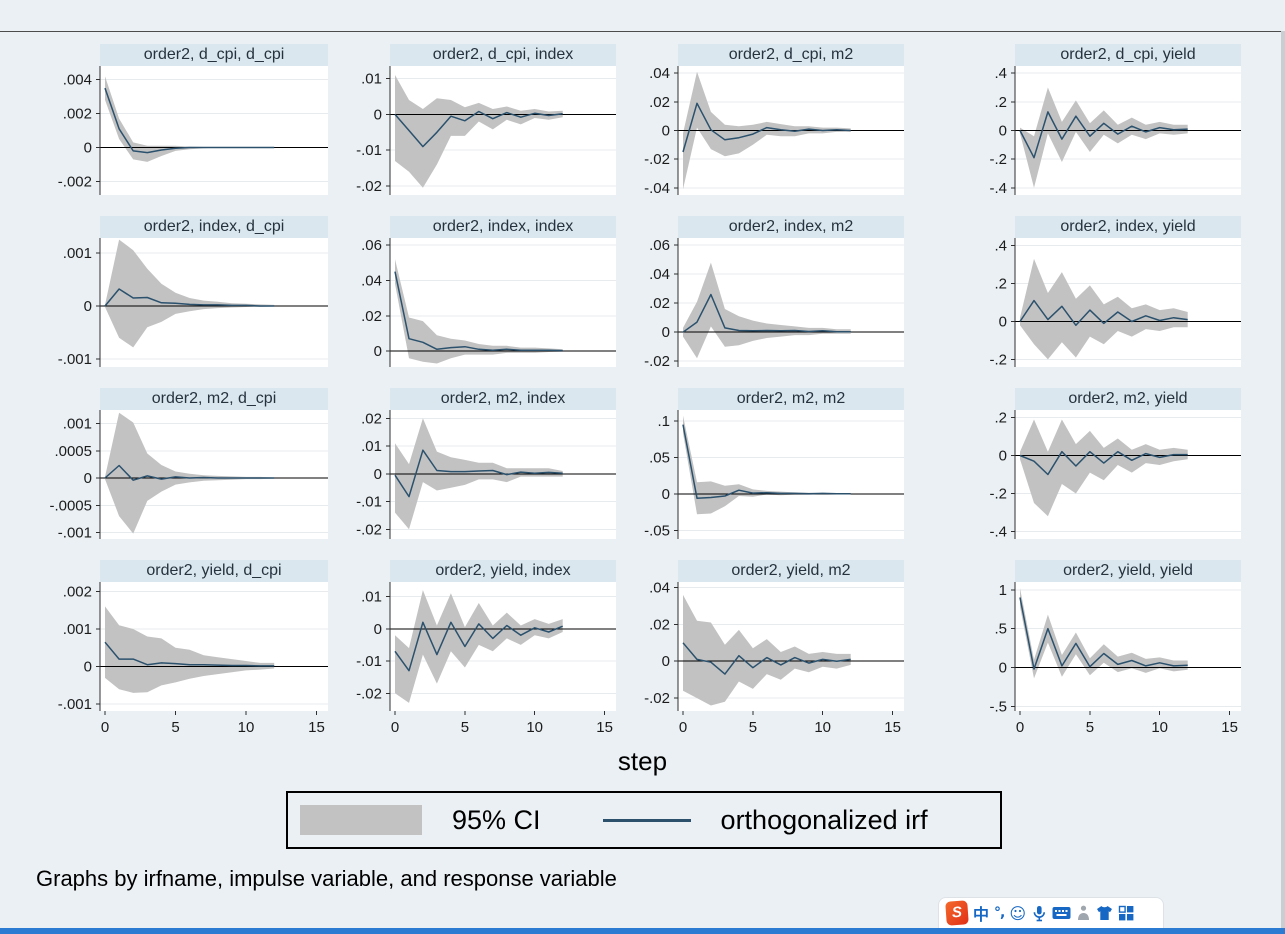 Image resolution: width=1285 pixels, height=934 pixels. Describe the element at coordinates (663, 421) in the screenshot. I see `svg-text: .1` at that location.